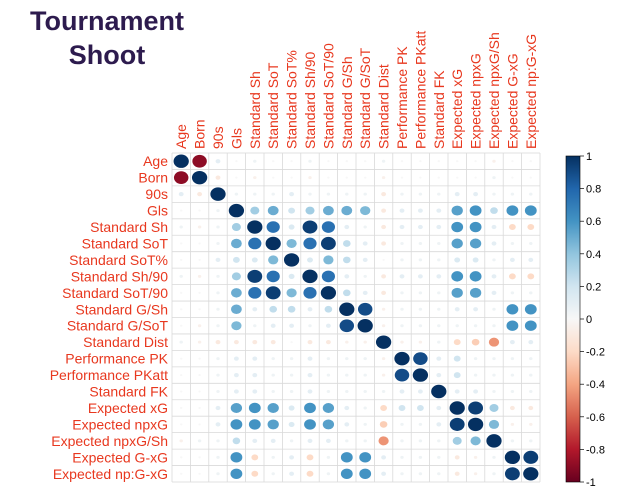 The image size is (623, 495). Describe the element at coordinates (476, 101) in the screenshot. I see `column-label: Expected npxG` at that location.